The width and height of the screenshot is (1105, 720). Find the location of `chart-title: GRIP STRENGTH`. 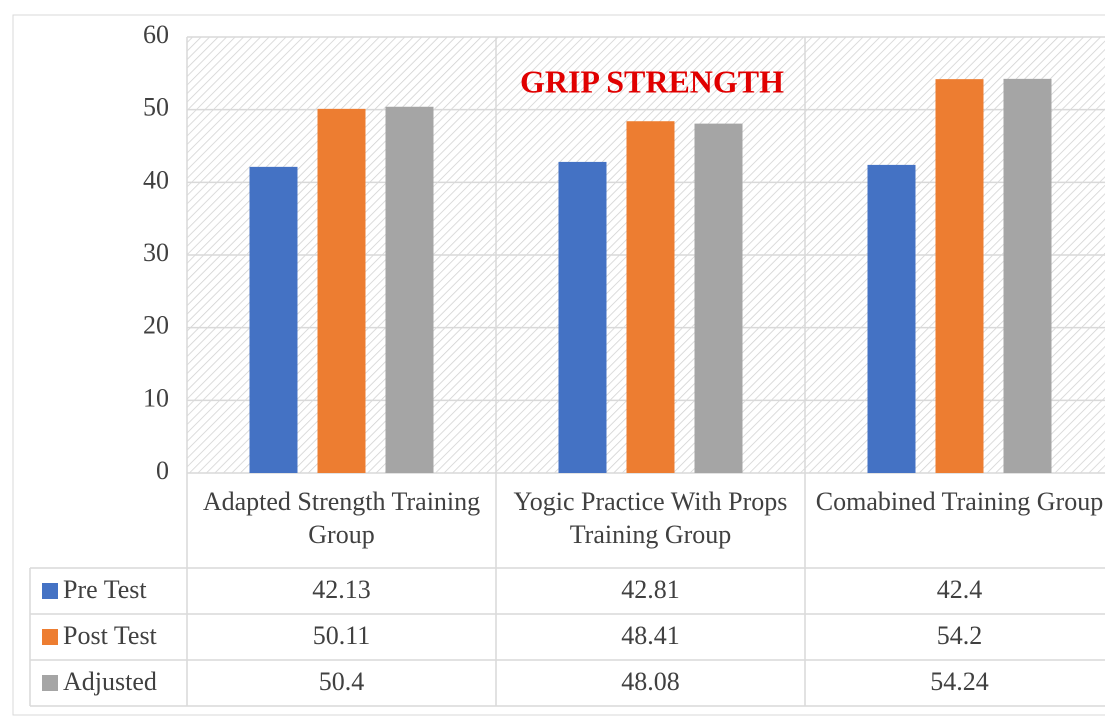

chart-title: GRIP STRENGTH is located at coordinates (652, 81).